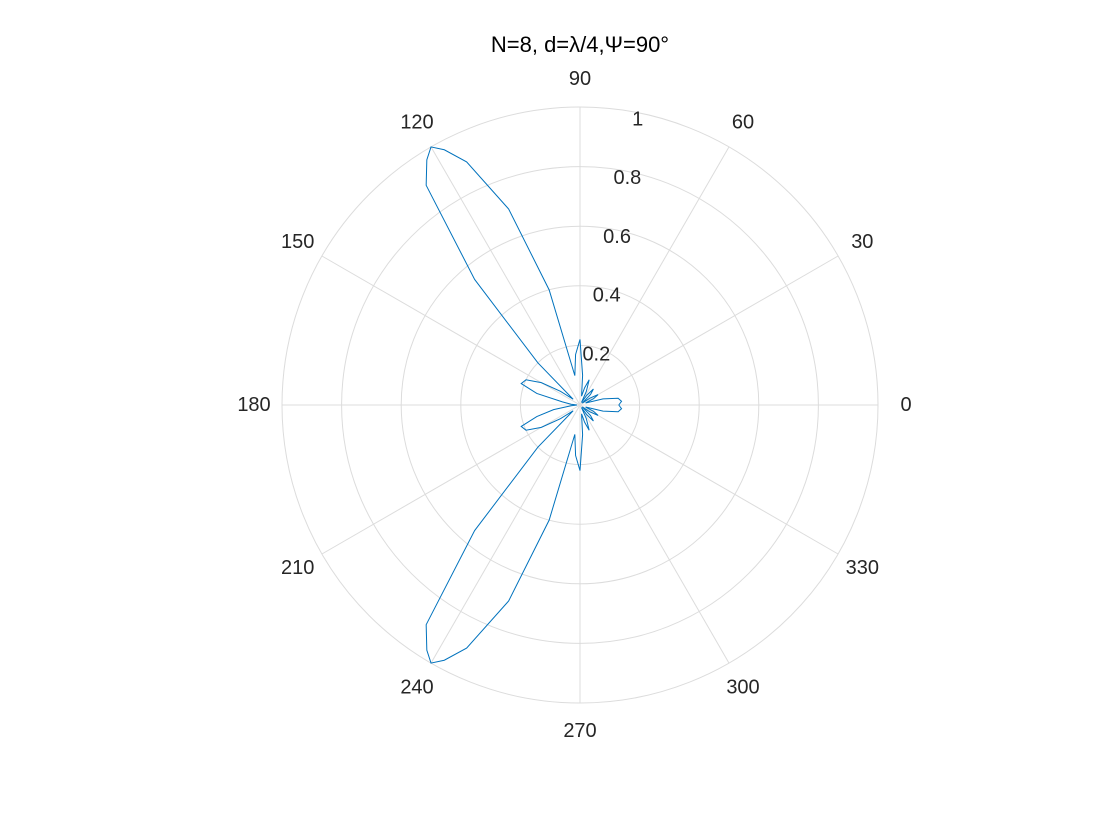  Describe the element at coordinates (743, 123) in the screenshot. I see `angle-tick-label: 60` at that location.